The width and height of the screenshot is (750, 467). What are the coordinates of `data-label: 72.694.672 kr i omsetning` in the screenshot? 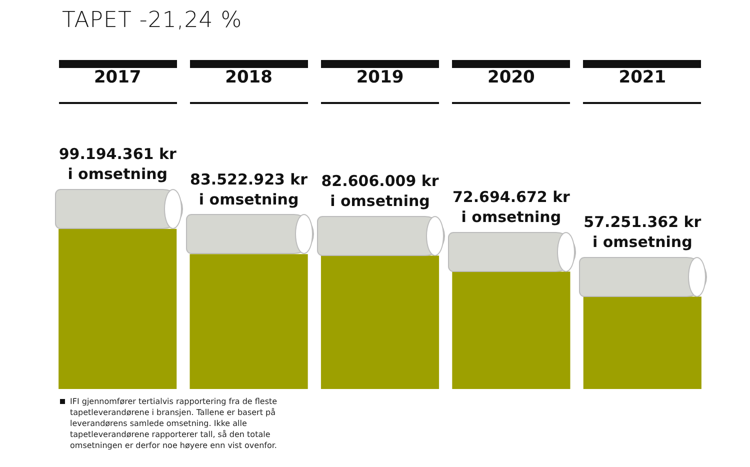 It's located at (511, 207).